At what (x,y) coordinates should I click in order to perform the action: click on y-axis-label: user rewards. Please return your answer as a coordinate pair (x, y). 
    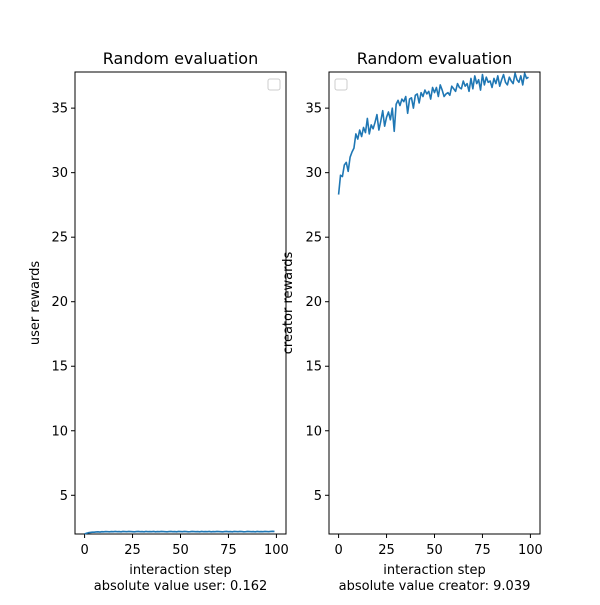
    Looking at the image, I should click on (35, 303).